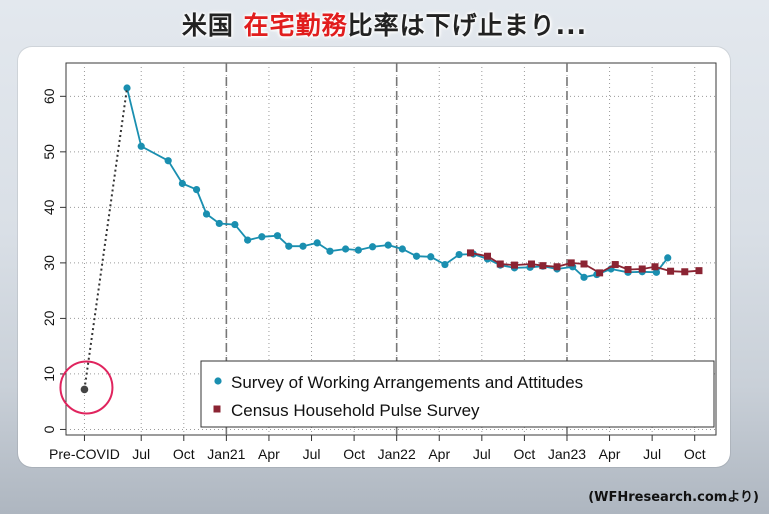 Image resolution: width=769 pixels, height=514 pixels. What do you see at coordinates (673, 497) in the screenshot?
I see `source-credit: (WFHresearch.comより)` at bounding box center [673, 497].